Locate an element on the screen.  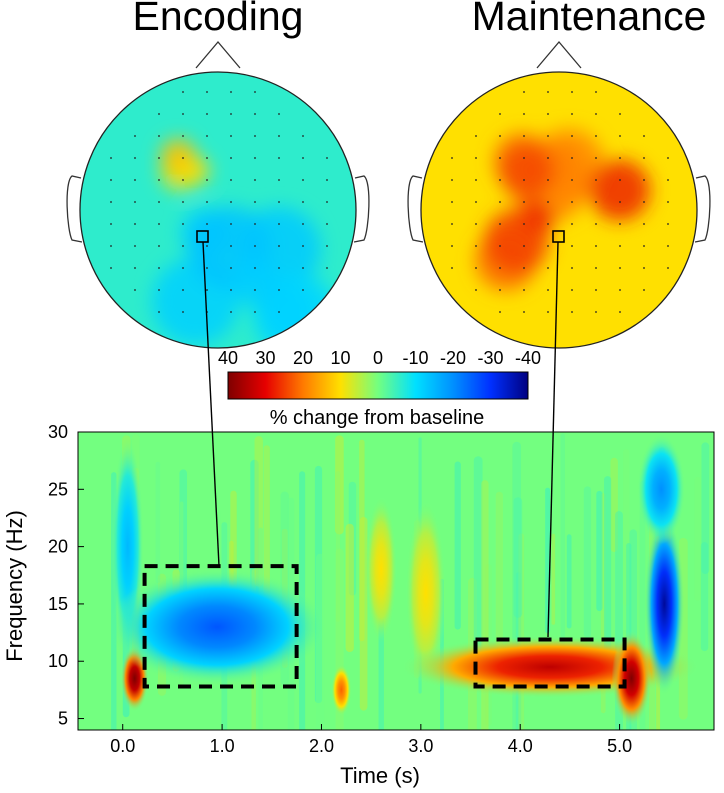
colorbar-tick-label: -10 is located at coordinates (415, 358).